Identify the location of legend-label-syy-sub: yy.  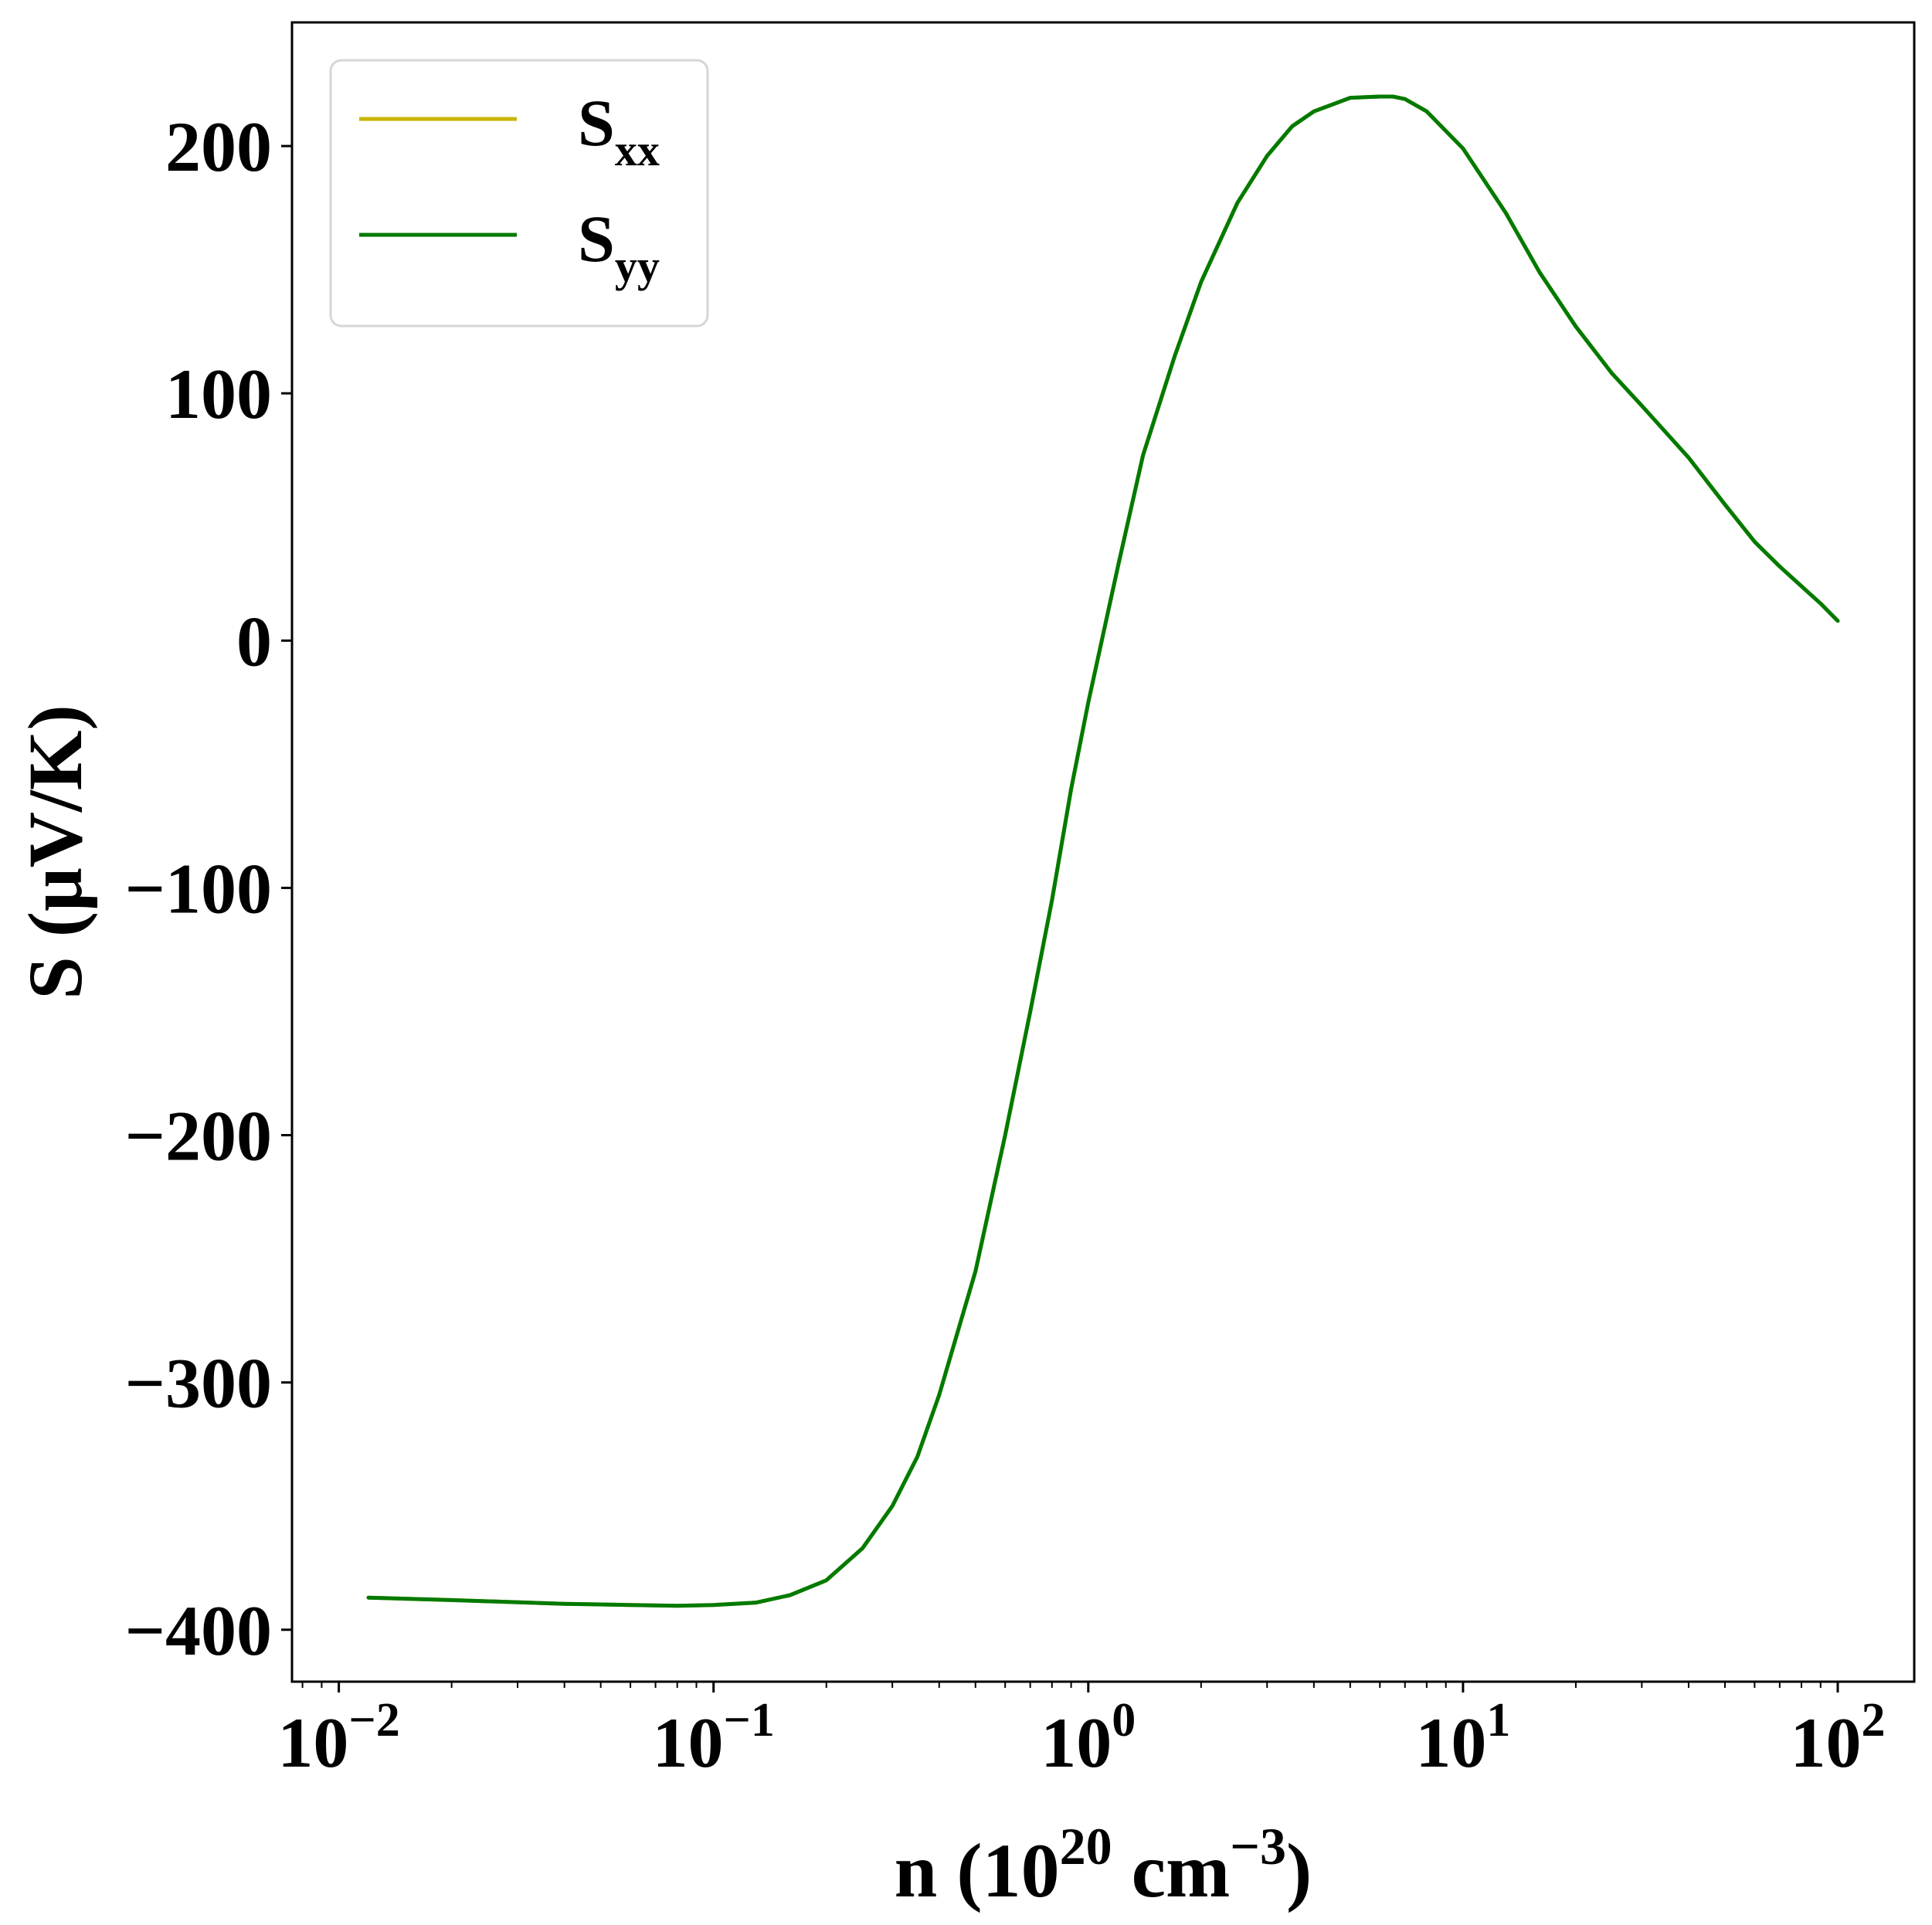
(638, 266).